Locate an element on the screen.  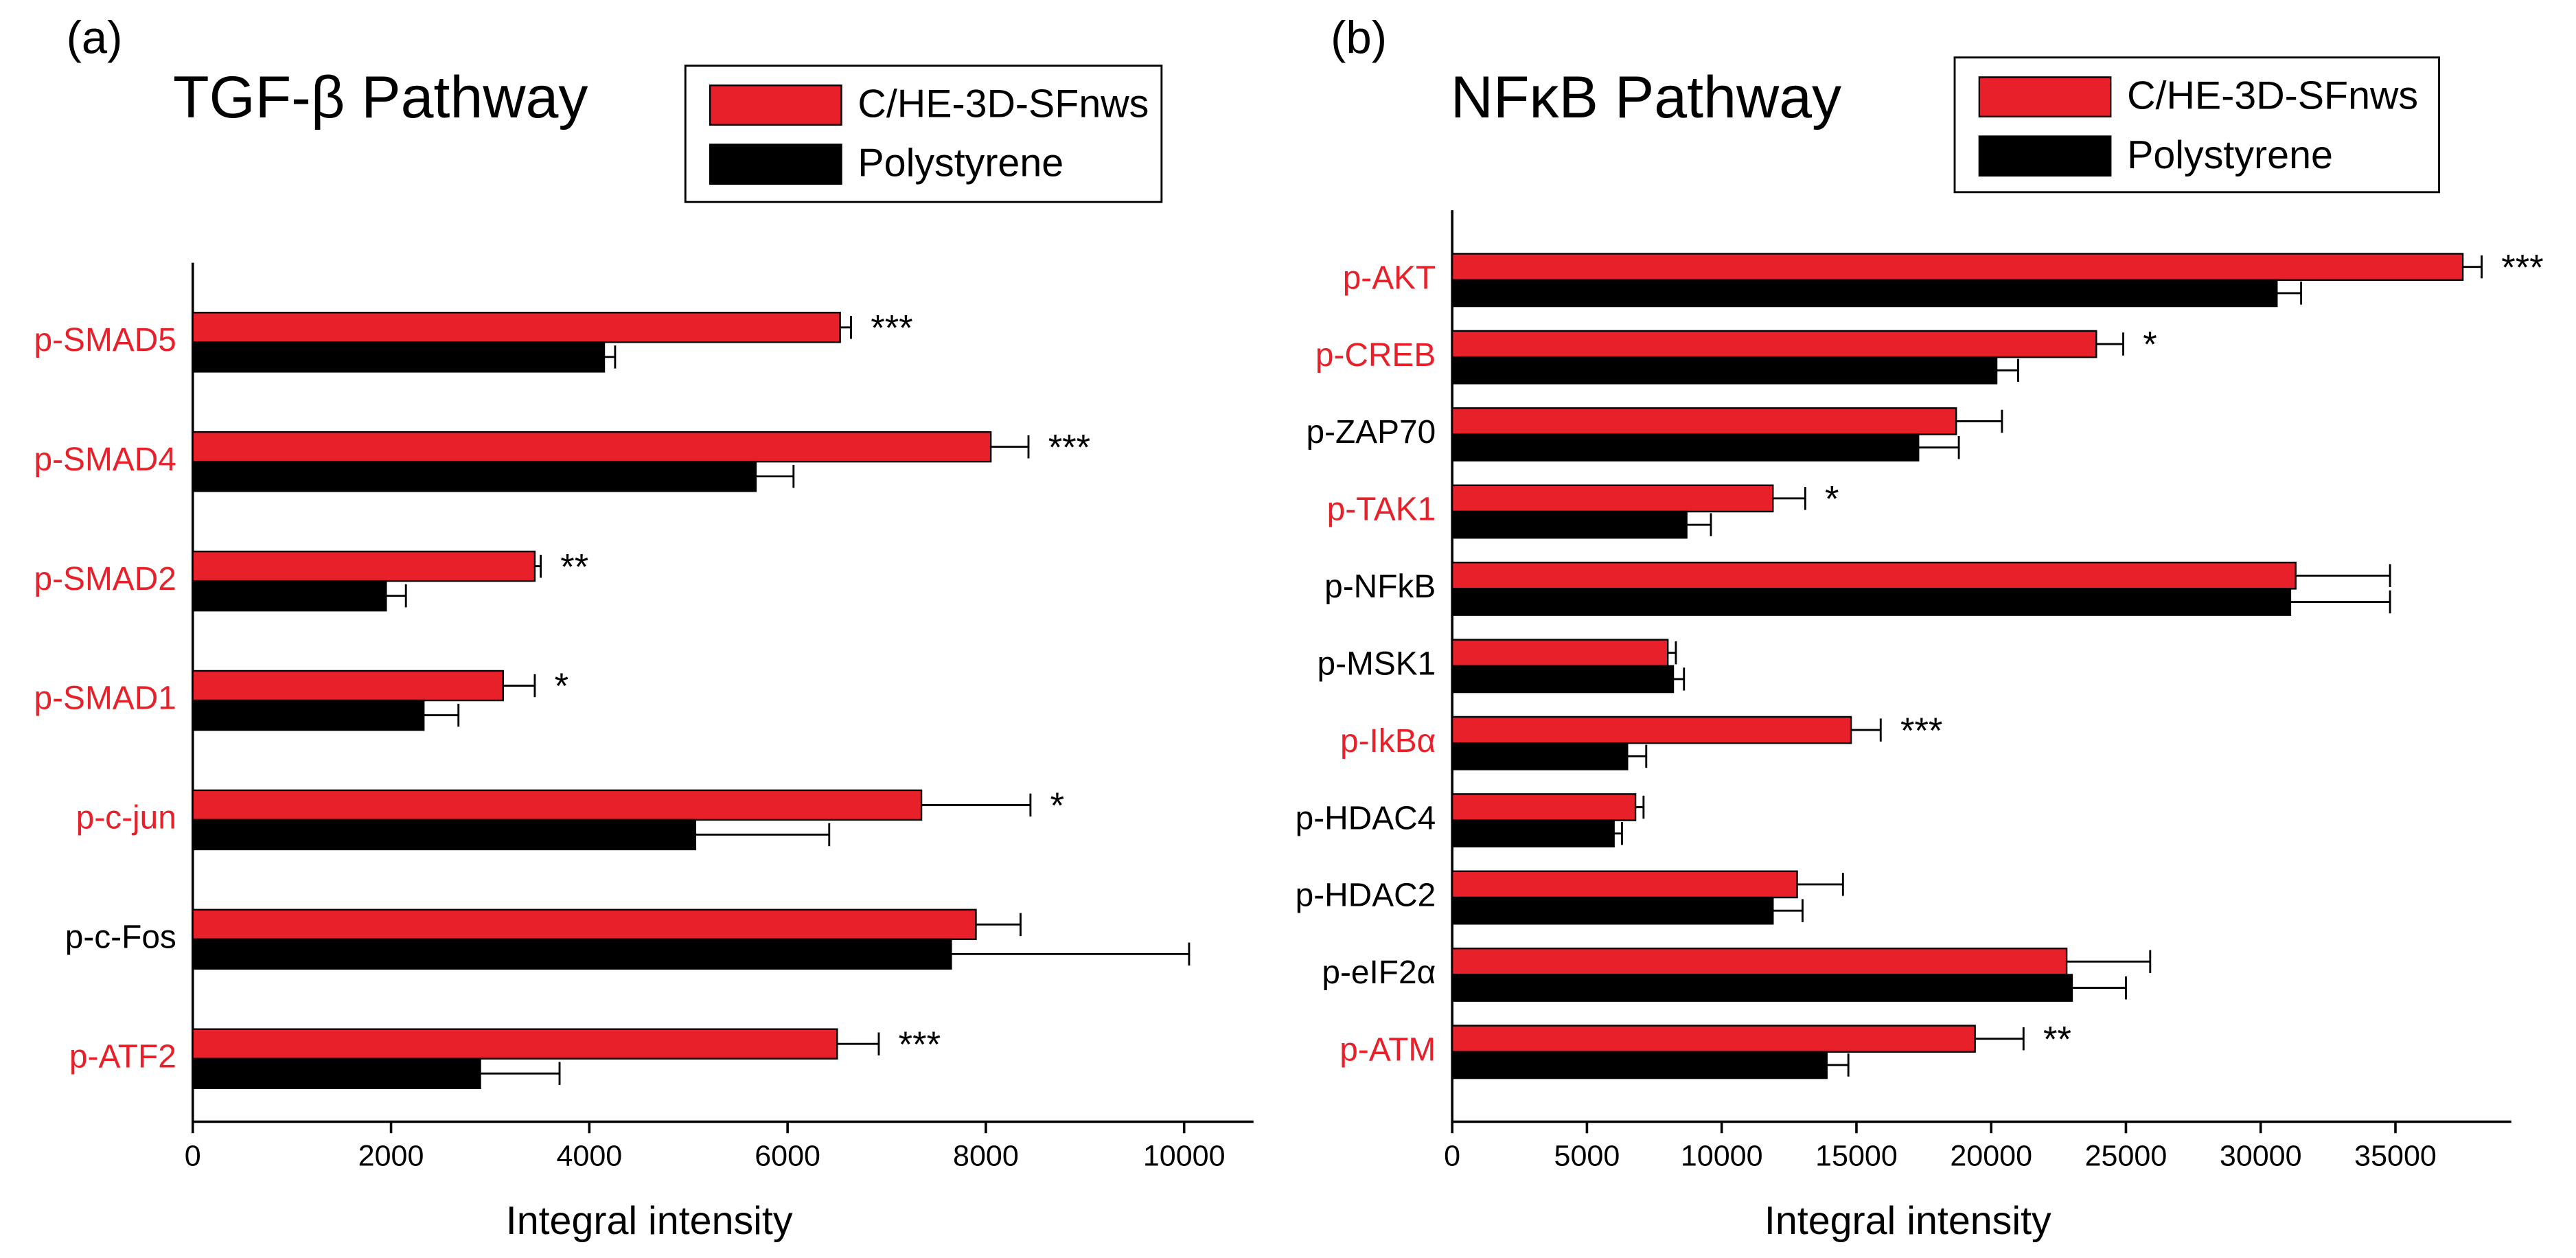
category-label: p-SMAD2 is located at coordinates (105, 579).